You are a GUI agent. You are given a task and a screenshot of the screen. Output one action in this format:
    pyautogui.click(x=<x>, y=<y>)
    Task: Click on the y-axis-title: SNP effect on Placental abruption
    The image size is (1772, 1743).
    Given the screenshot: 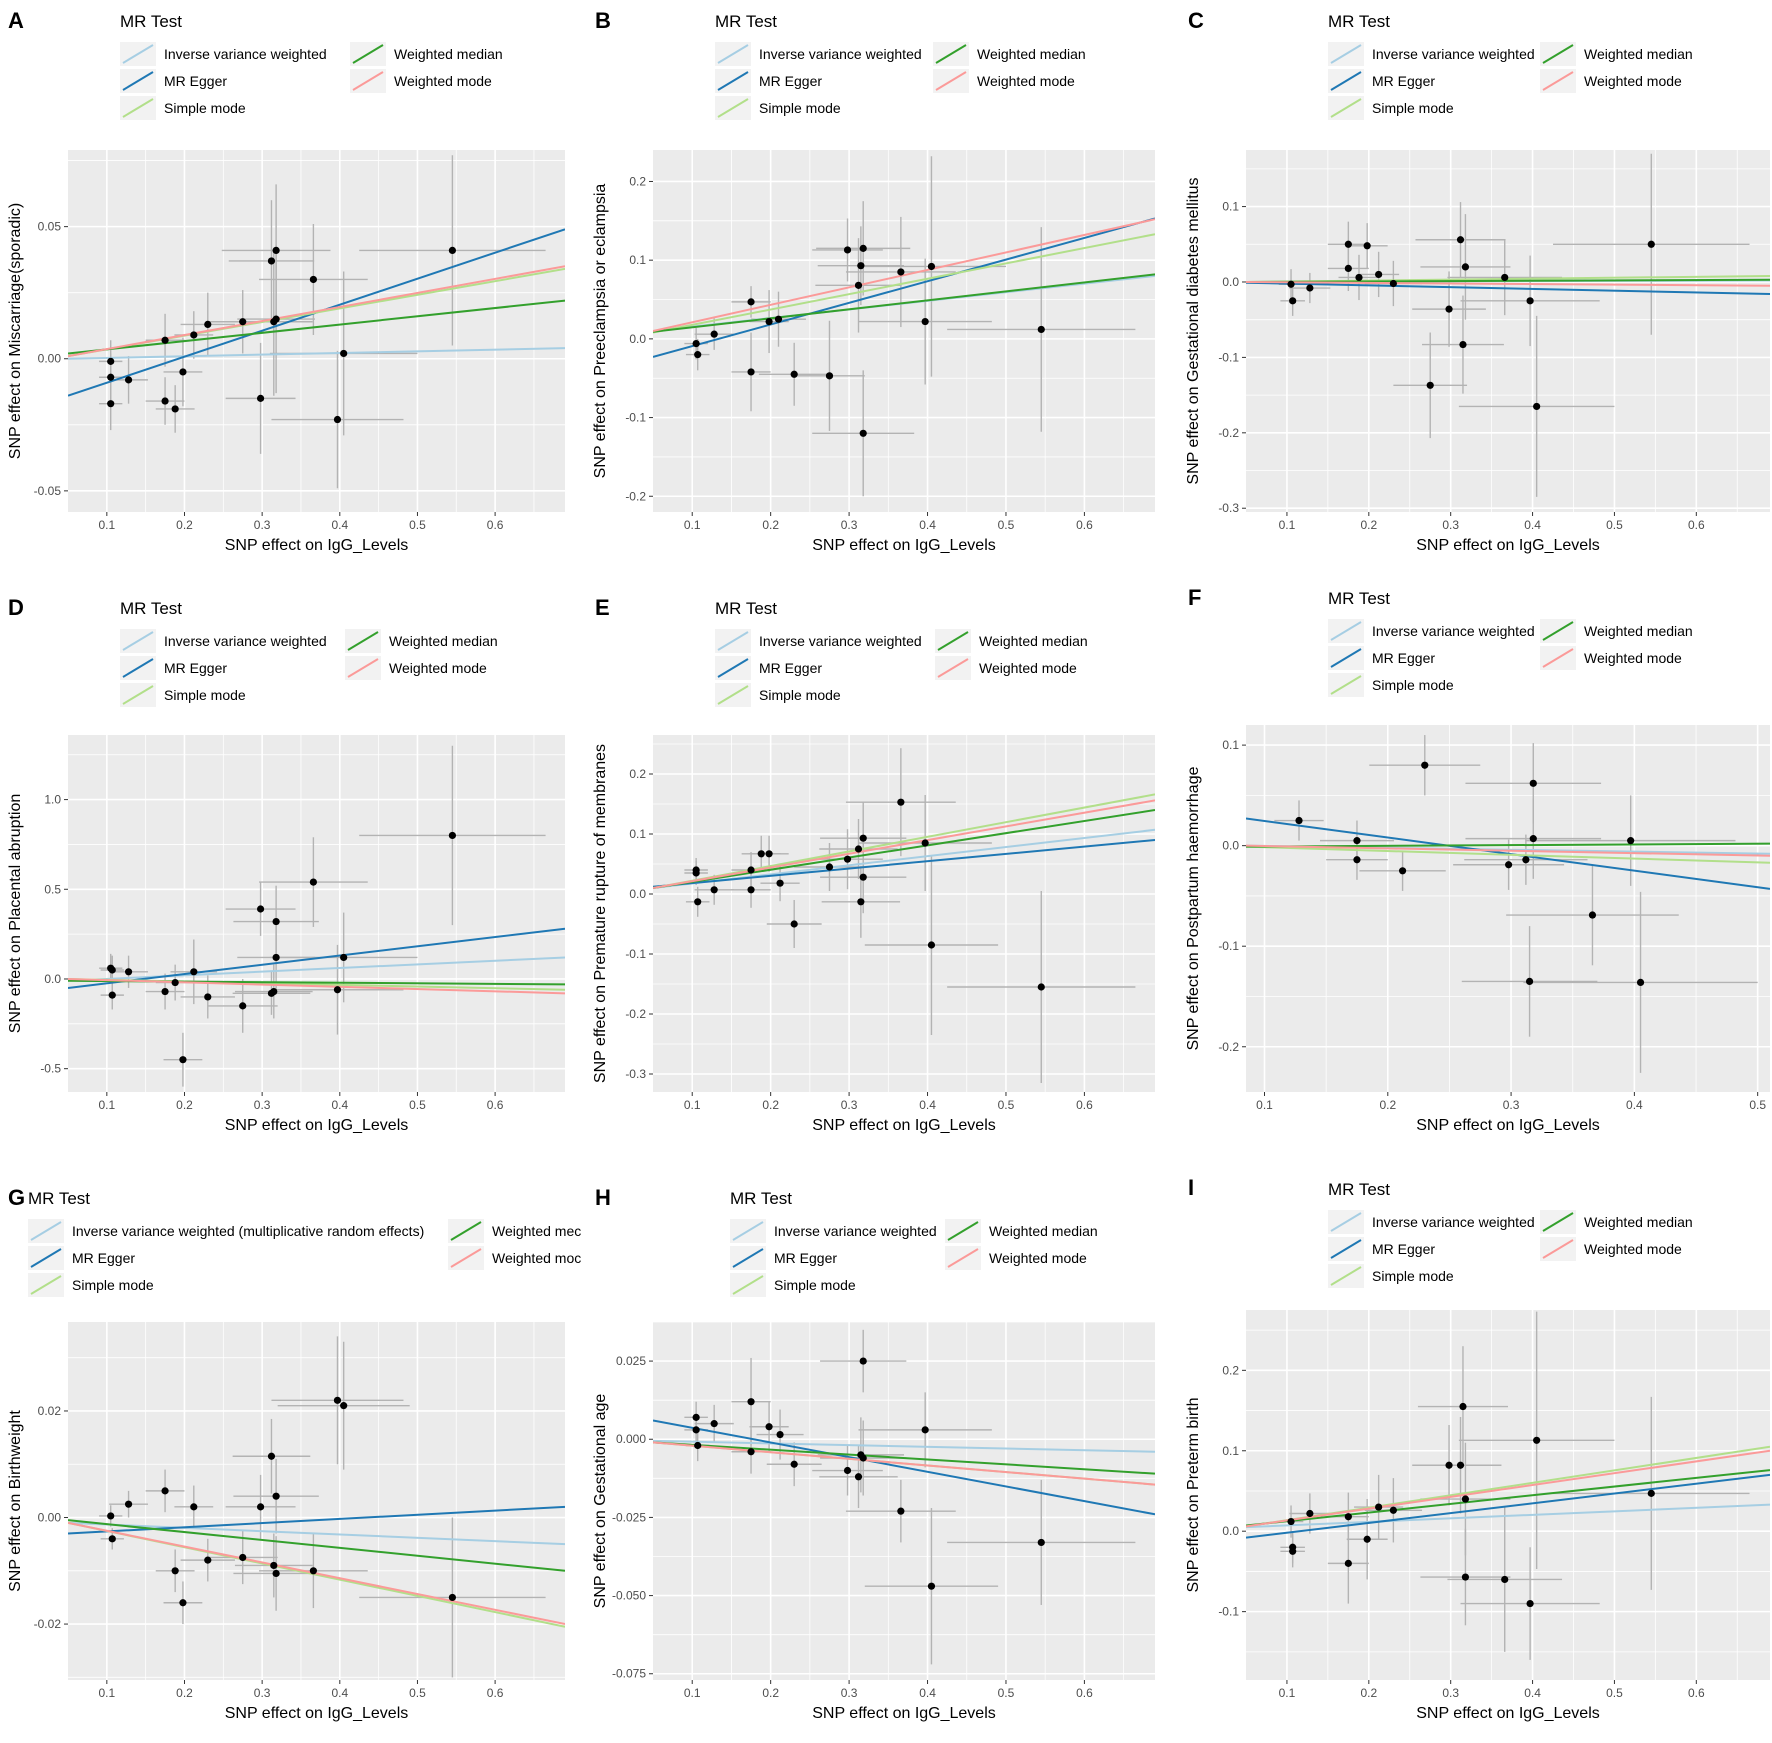 What is the action you would take?
    pyautogui.click(x=15, y=914)
    